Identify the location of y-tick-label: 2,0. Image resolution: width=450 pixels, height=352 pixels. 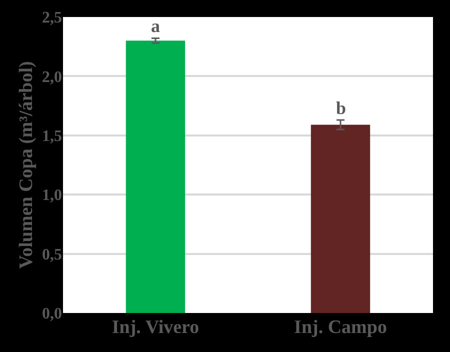
(52, 77).